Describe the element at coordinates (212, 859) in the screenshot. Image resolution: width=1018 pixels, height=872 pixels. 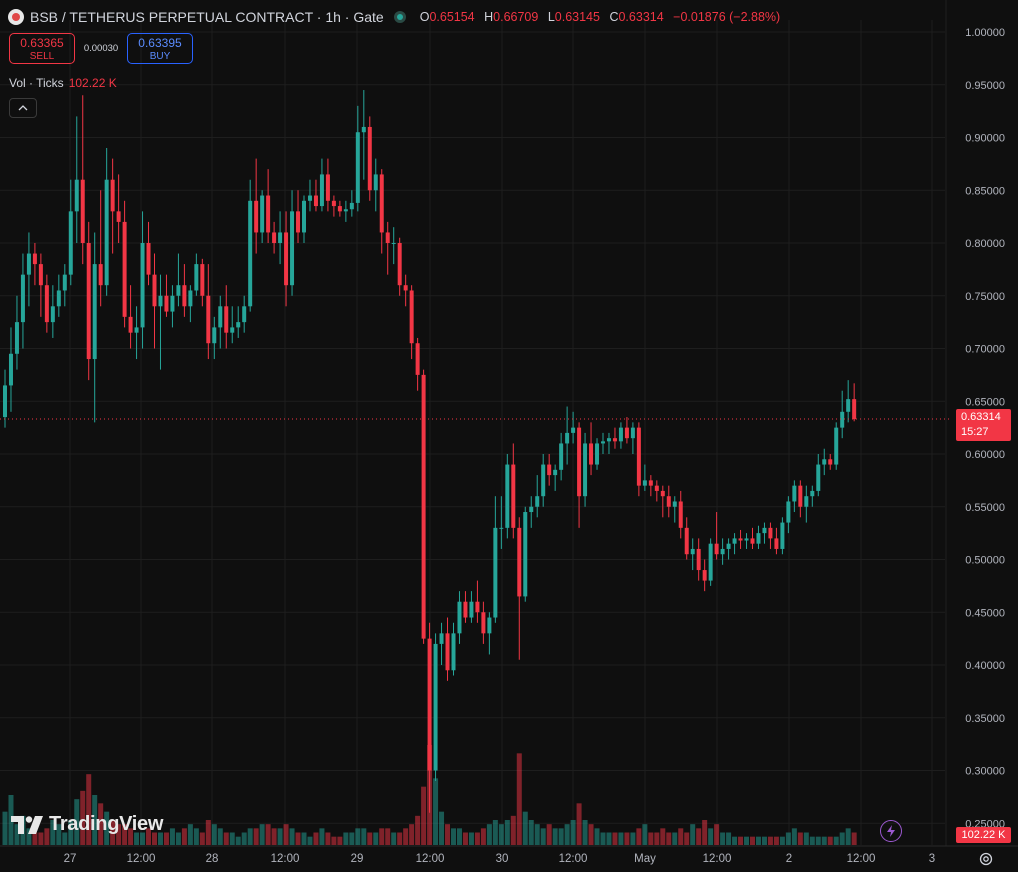
I see `time-tick-label: 28` at that location.